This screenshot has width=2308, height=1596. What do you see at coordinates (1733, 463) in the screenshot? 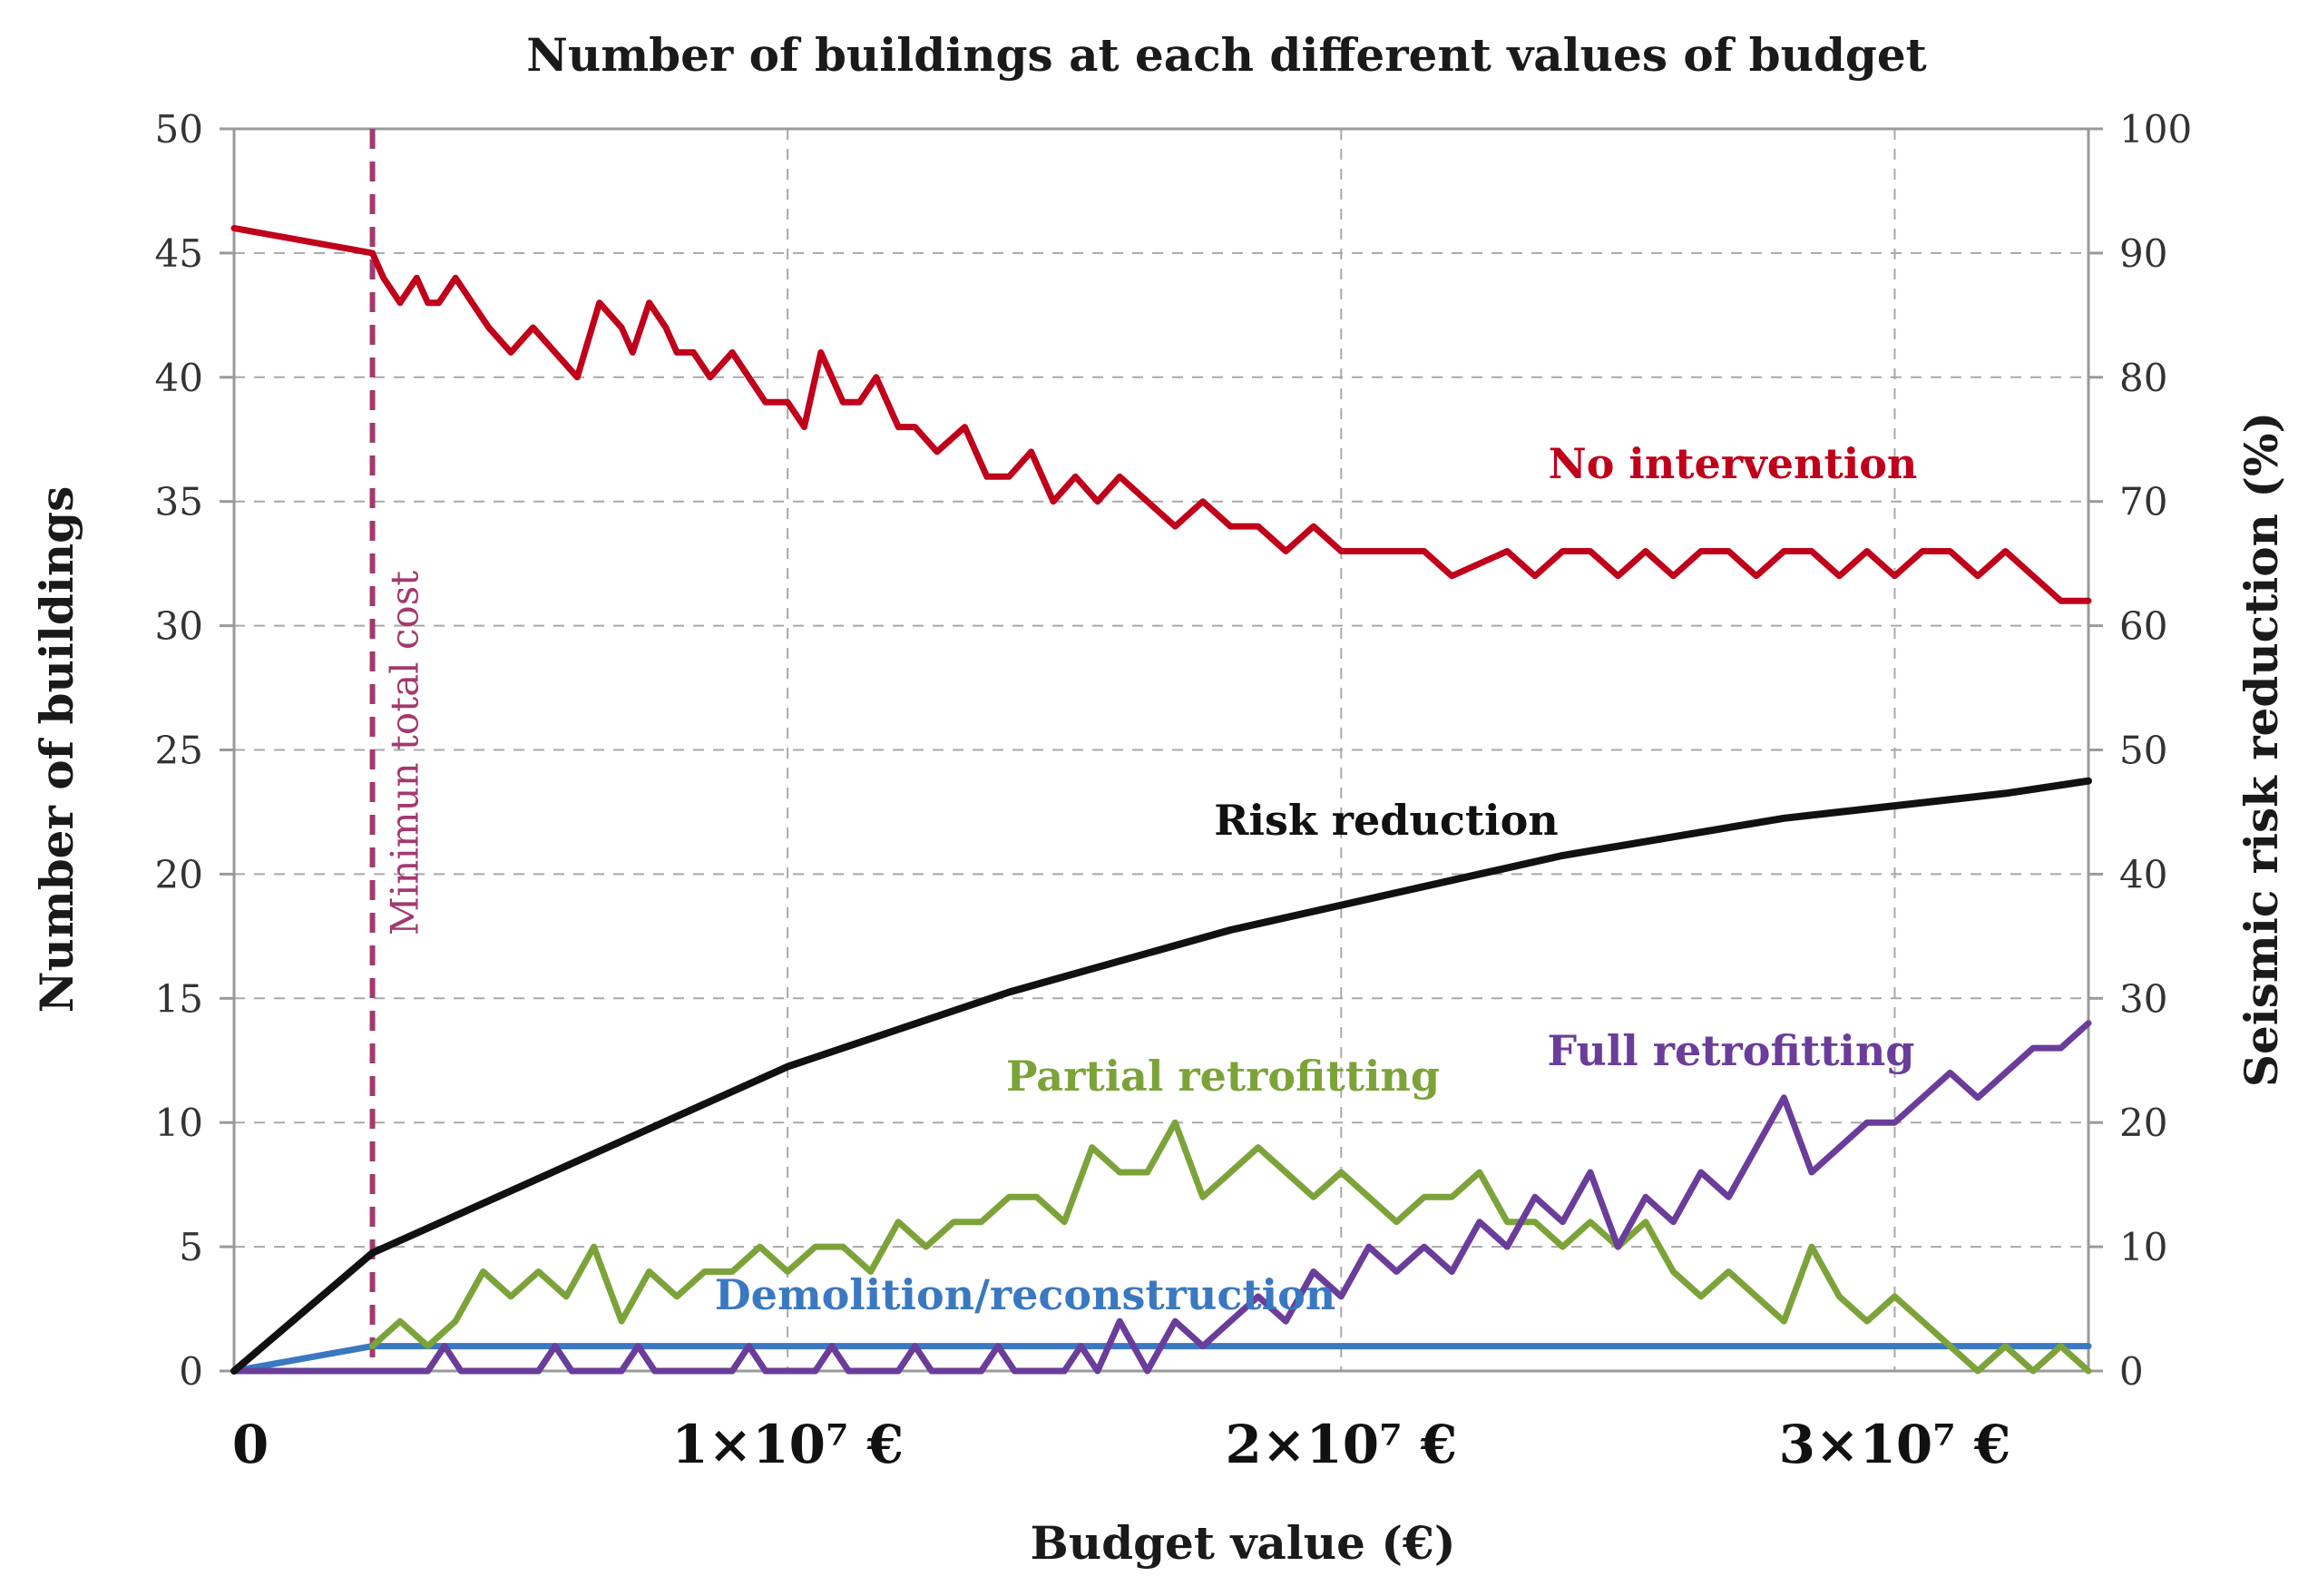
I see `series-label-no-intervention: No intervention` at bounding box center [1733, 463].